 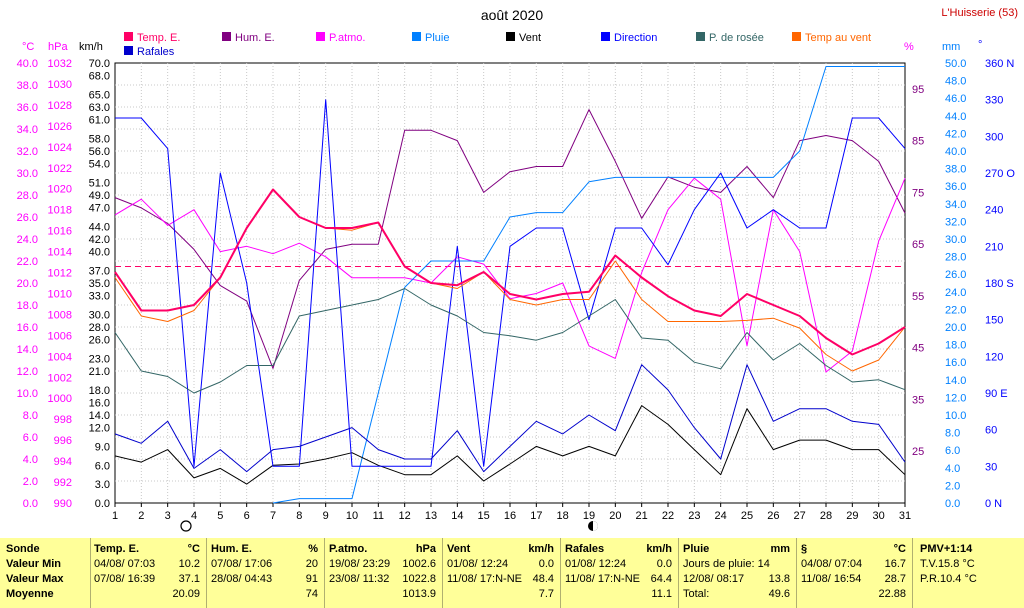 I want to click on legend-label: Temp au vent, so click(x=838, y=38).